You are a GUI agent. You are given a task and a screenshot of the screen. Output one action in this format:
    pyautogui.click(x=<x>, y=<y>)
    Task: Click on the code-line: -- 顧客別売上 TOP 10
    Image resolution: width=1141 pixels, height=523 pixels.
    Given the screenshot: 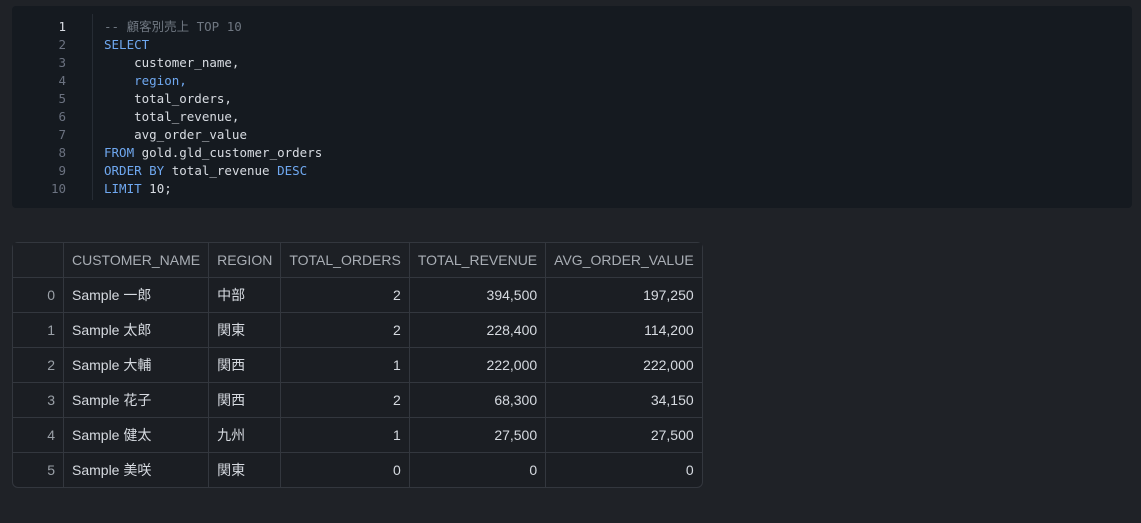 What is the action you would take?
    pyautogui.click(x=207, y=27)
    